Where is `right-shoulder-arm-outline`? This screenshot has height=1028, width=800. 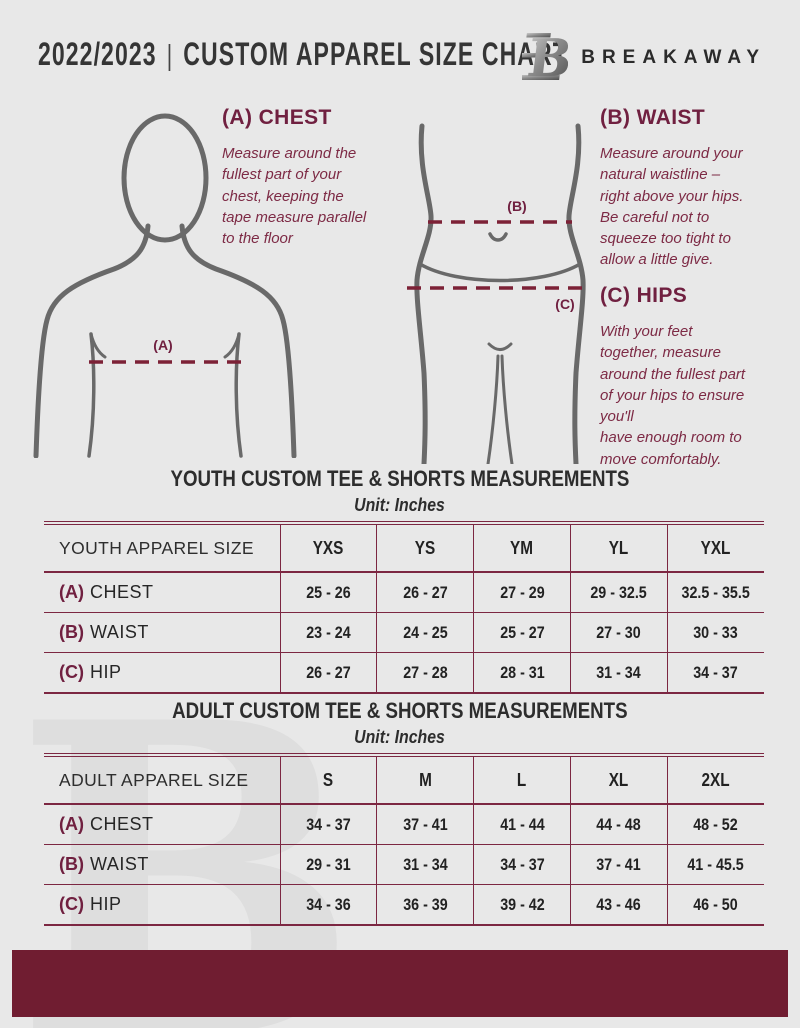 right-shoulder-arm-outline is located at coordinates (238, 340).